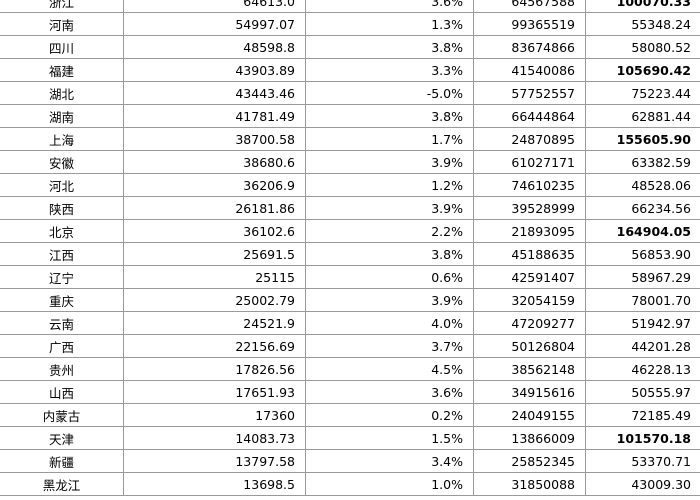 This screenshot has width=700, height=500. Describe the element at coordinates (214, 461) in the screenshot. I see `value-cell: 13797.58` at that location.